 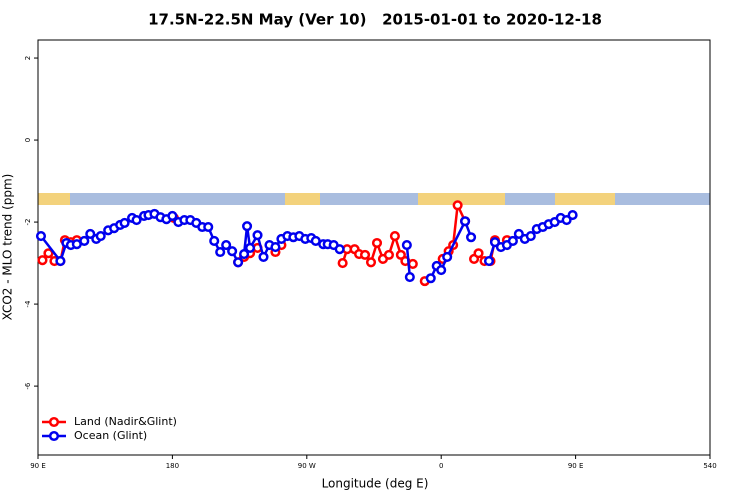 I want to click on x-tick-label: 180, so click(x=172, y=466).